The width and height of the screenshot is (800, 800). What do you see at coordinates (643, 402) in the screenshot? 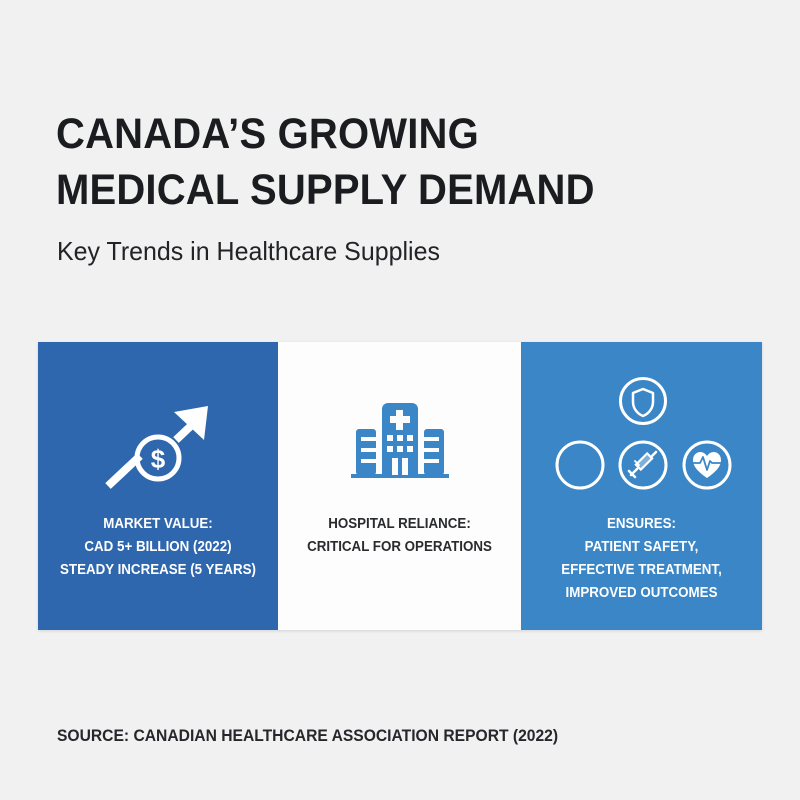
I see `shield-icon` at bounding box center [643, 402].